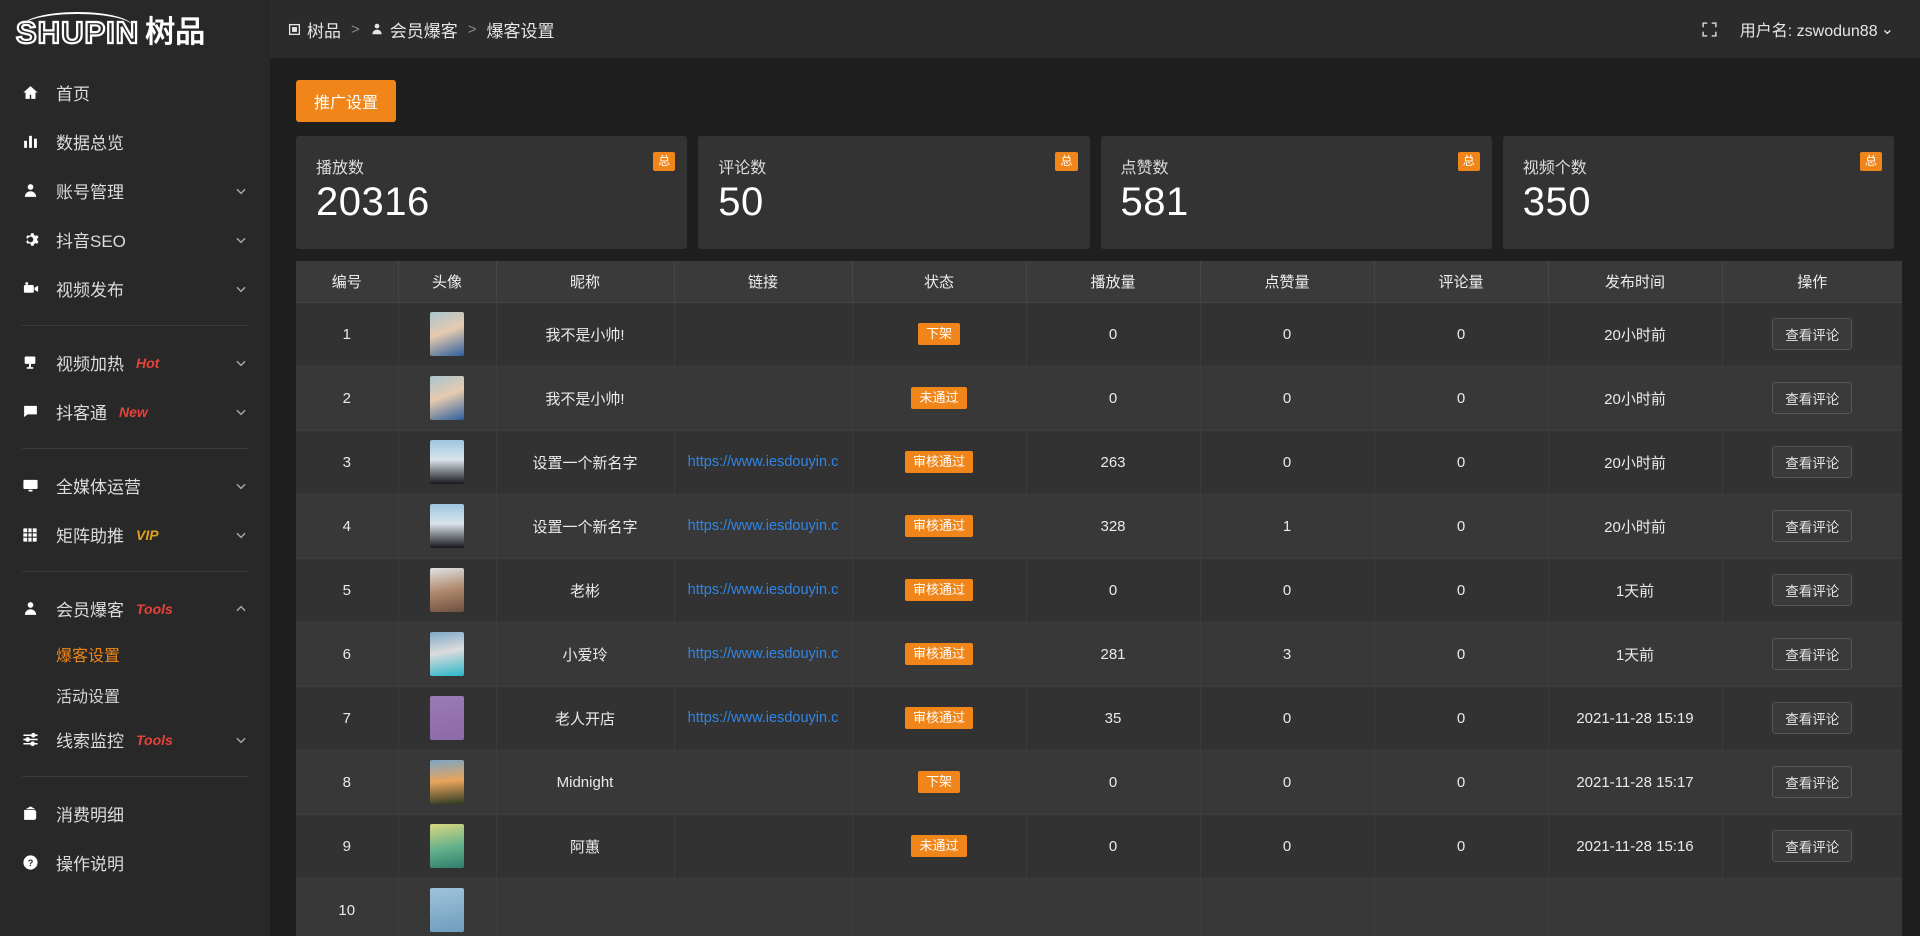 The image size is (1920, 936). What do you see at coordinates (347, 718) in the screenshot?
I see `cell-id: 7` at bounding box center [347, 718].